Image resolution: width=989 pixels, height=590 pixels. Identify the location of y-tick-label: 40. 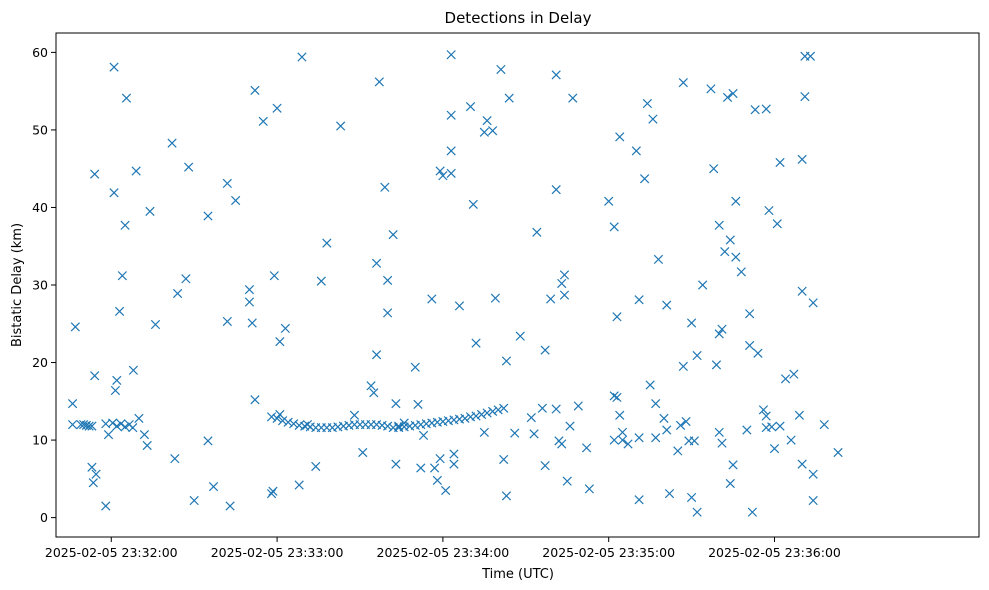
(40, 207).